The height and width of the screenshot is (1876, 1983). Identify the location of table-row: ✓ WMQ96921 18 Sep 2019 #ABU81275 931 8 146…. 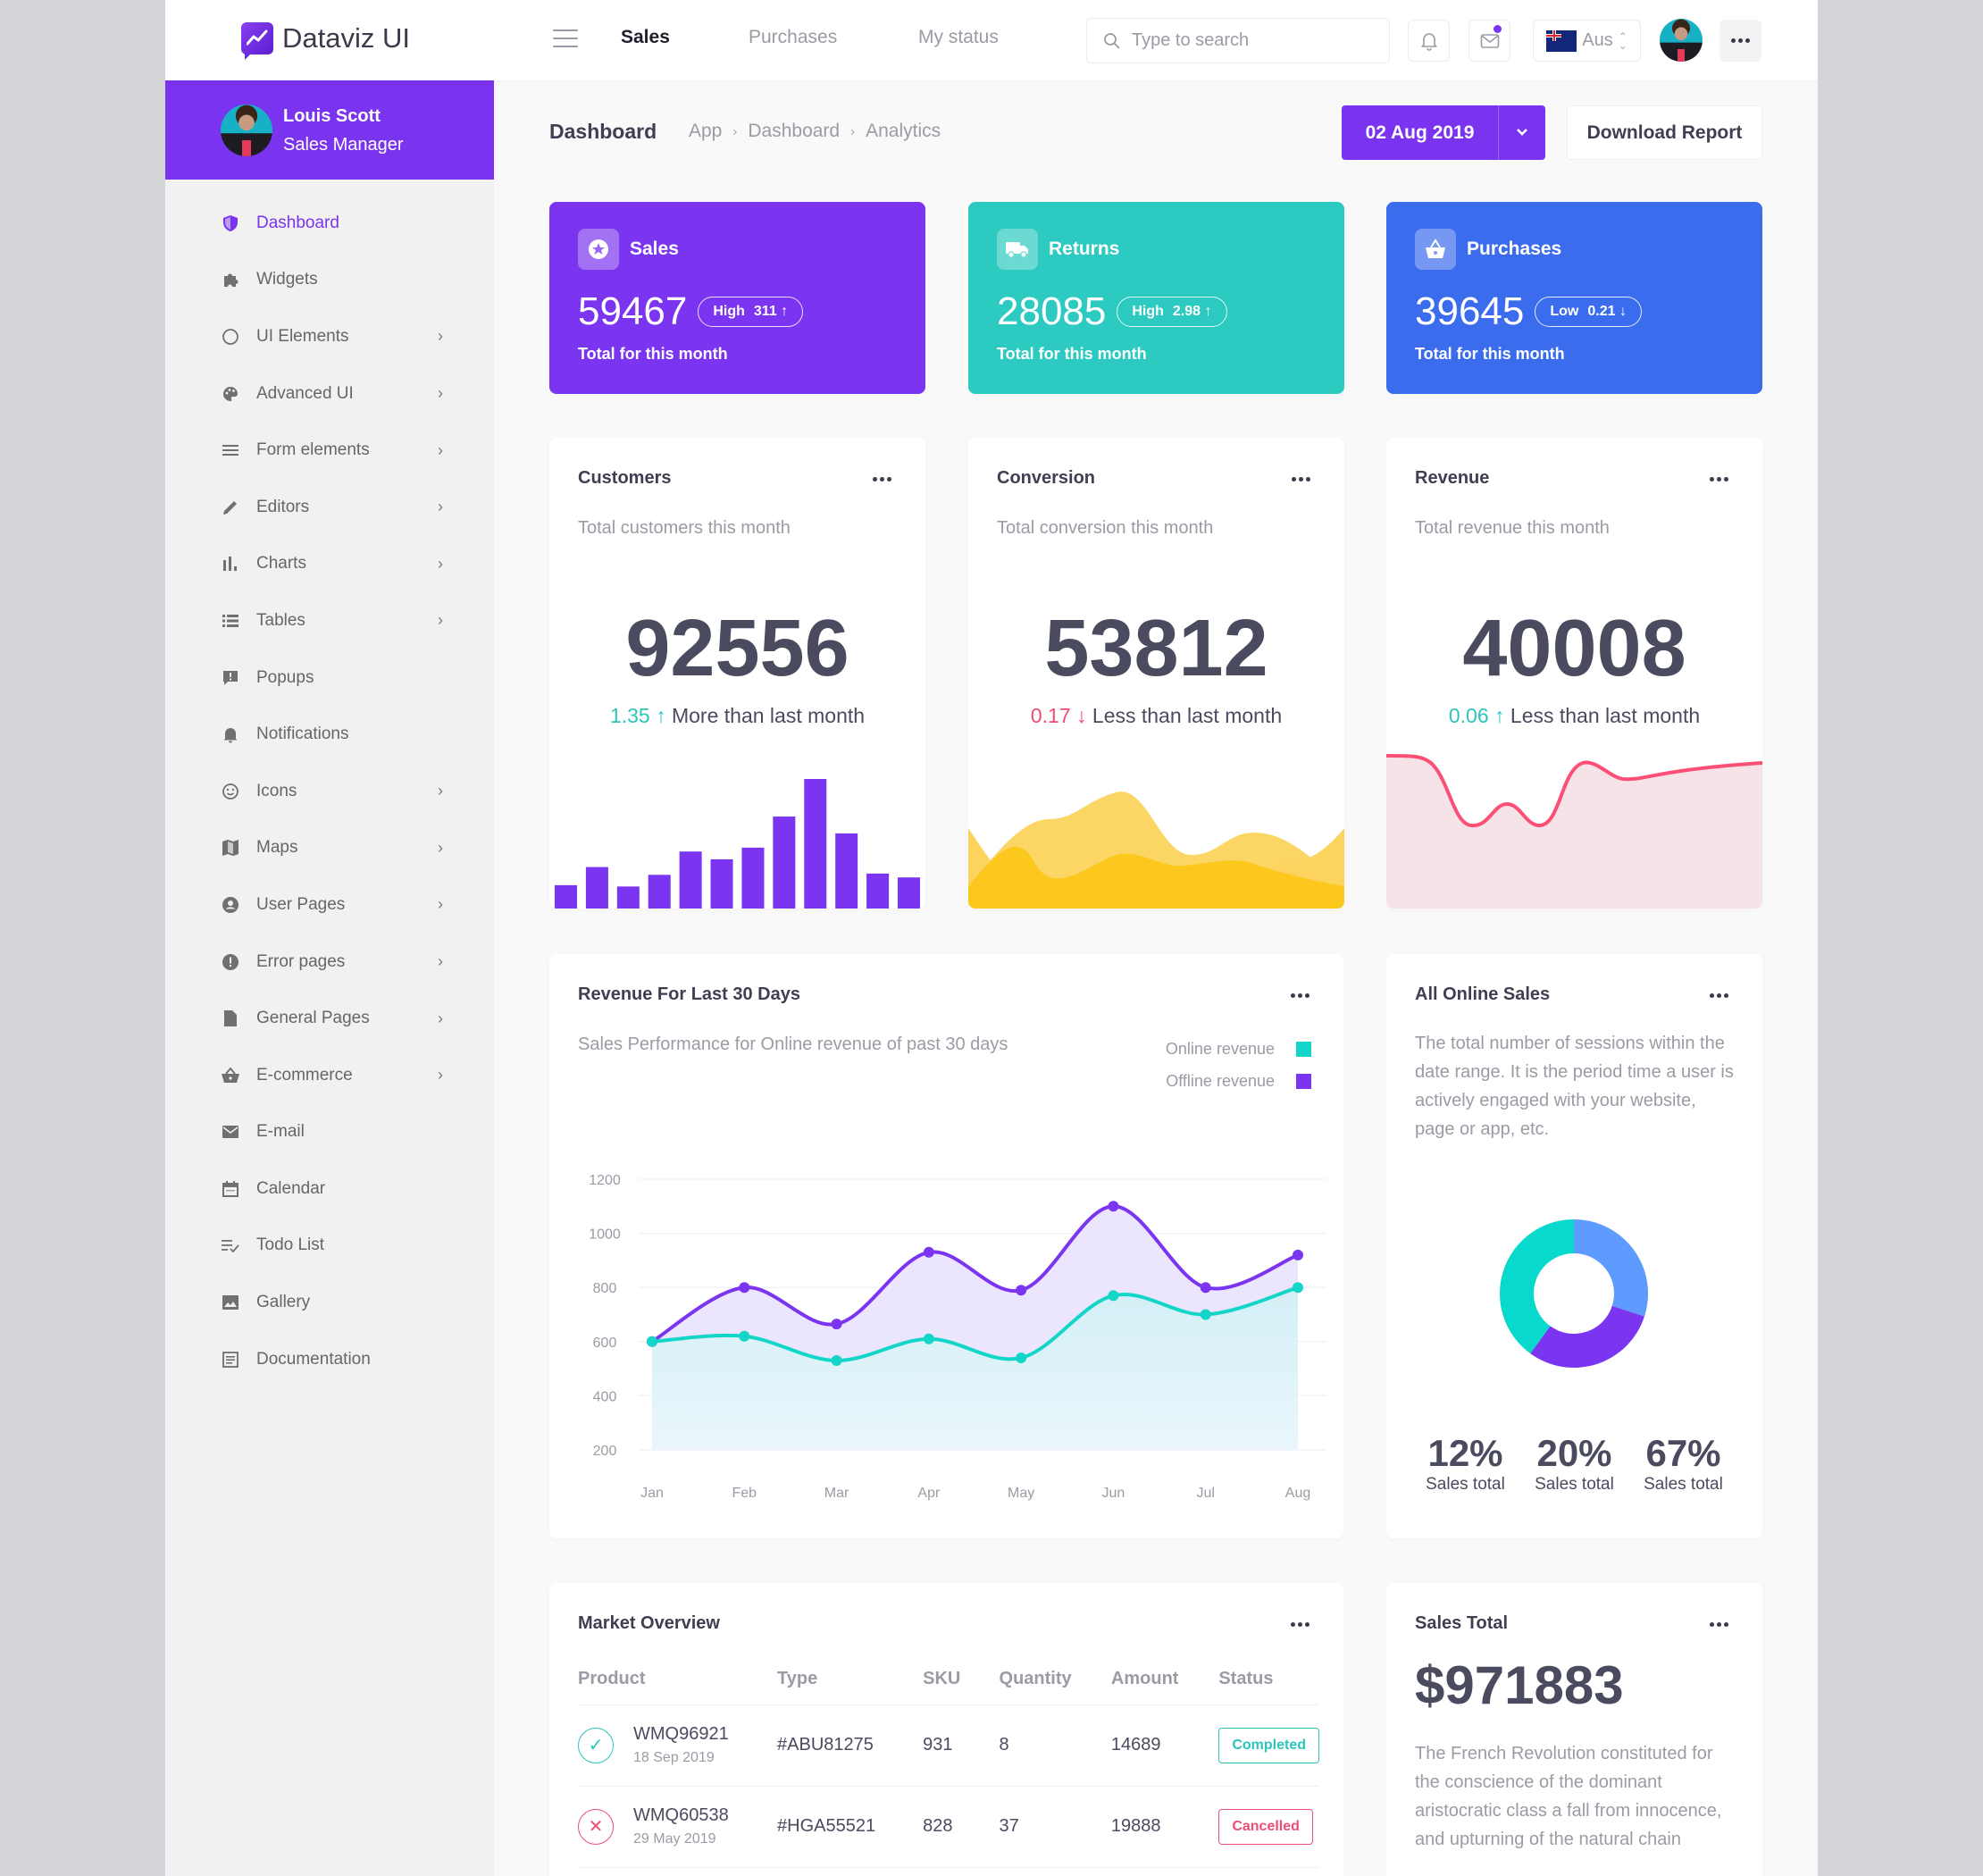
(948, 1745).